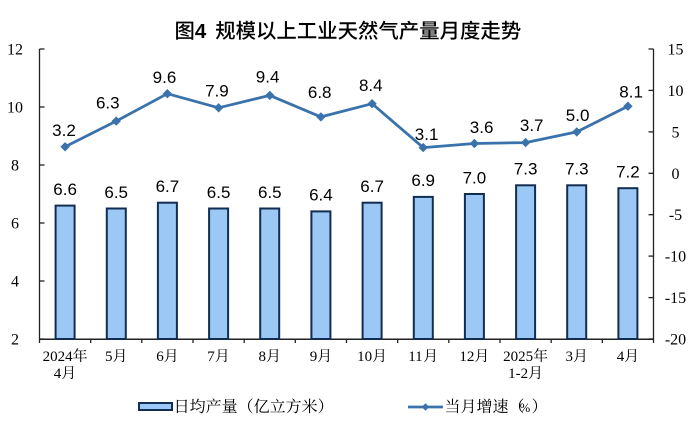 The image size is (700, 443). I want to click on svg-text: 3.2, so click(64, 130).